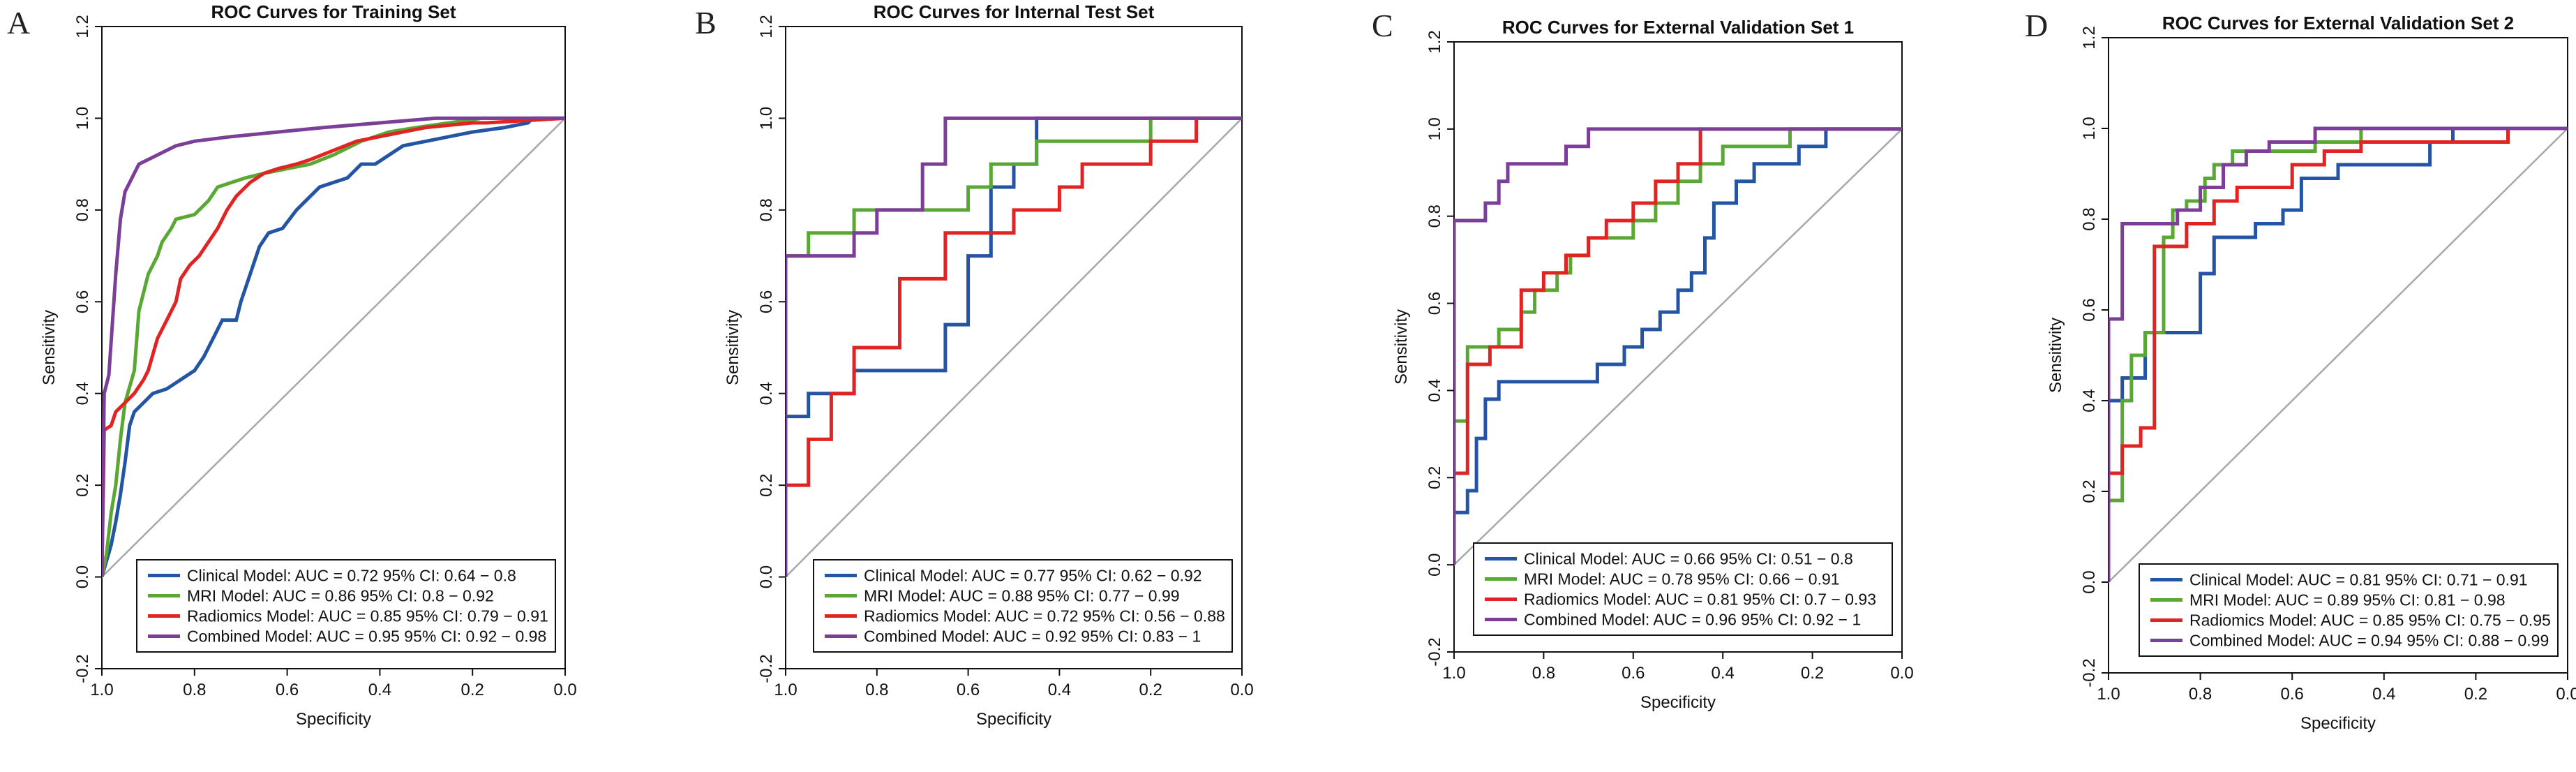  Describe the element at coordinates (2338, 23) in the screenshot. I see `chart-title: ROC Curves for External Validation Set 2` at that location.